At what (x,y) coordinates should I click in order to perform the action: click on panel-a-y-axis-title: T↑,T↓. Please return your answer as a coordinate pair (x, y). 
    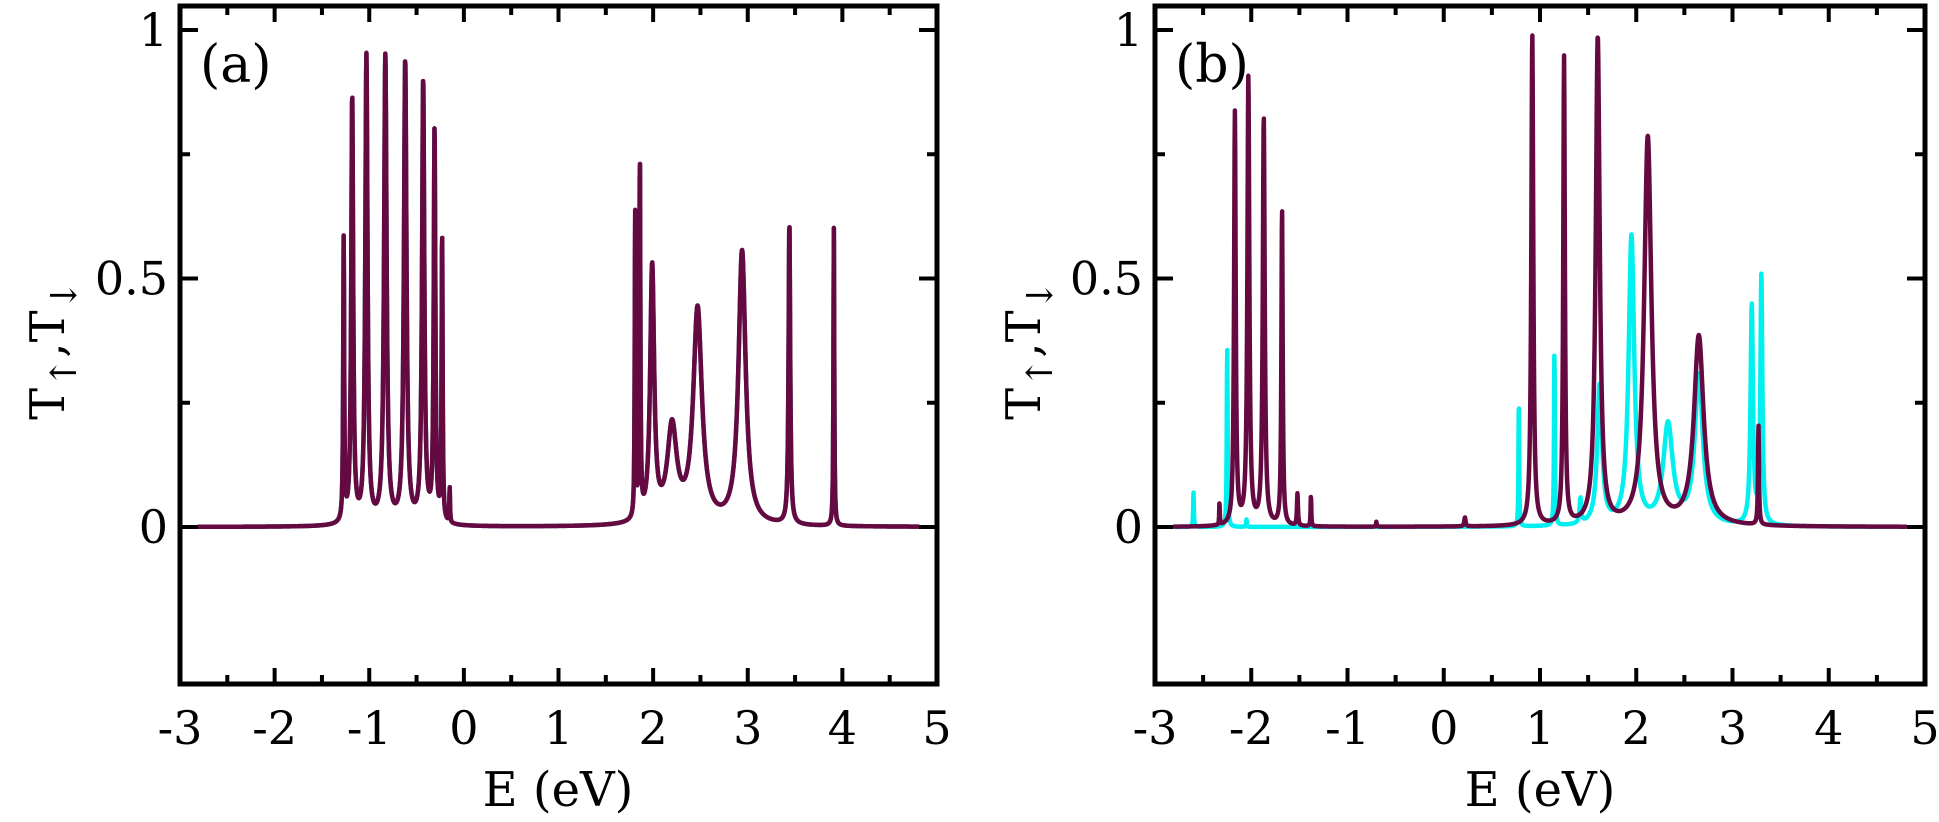
    Looking at the image, I should click on (52, 350).